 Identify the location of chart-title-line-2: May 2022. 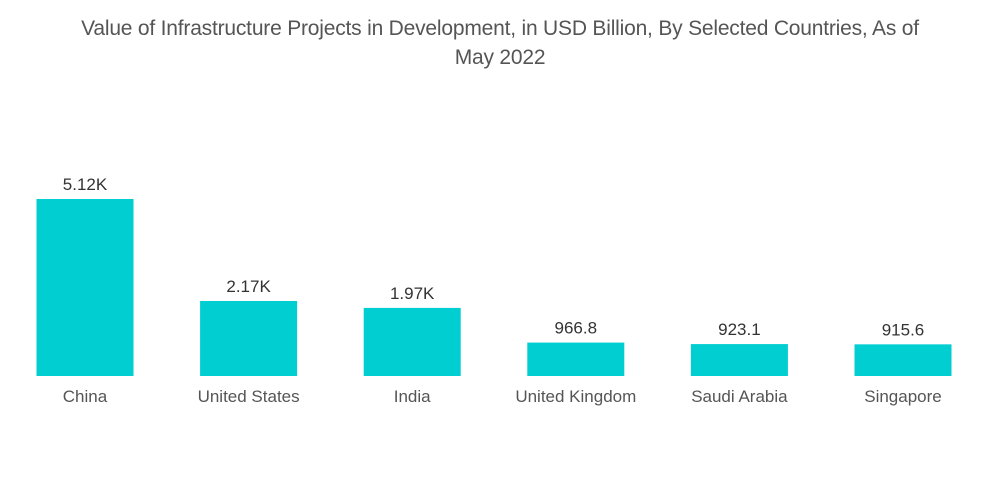
(500, 57).